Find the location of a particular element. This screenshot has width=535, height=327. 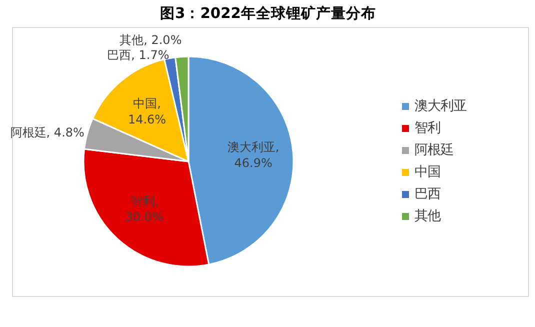

data-label: 其他, 2.0% is located at coordinates (151, 40).